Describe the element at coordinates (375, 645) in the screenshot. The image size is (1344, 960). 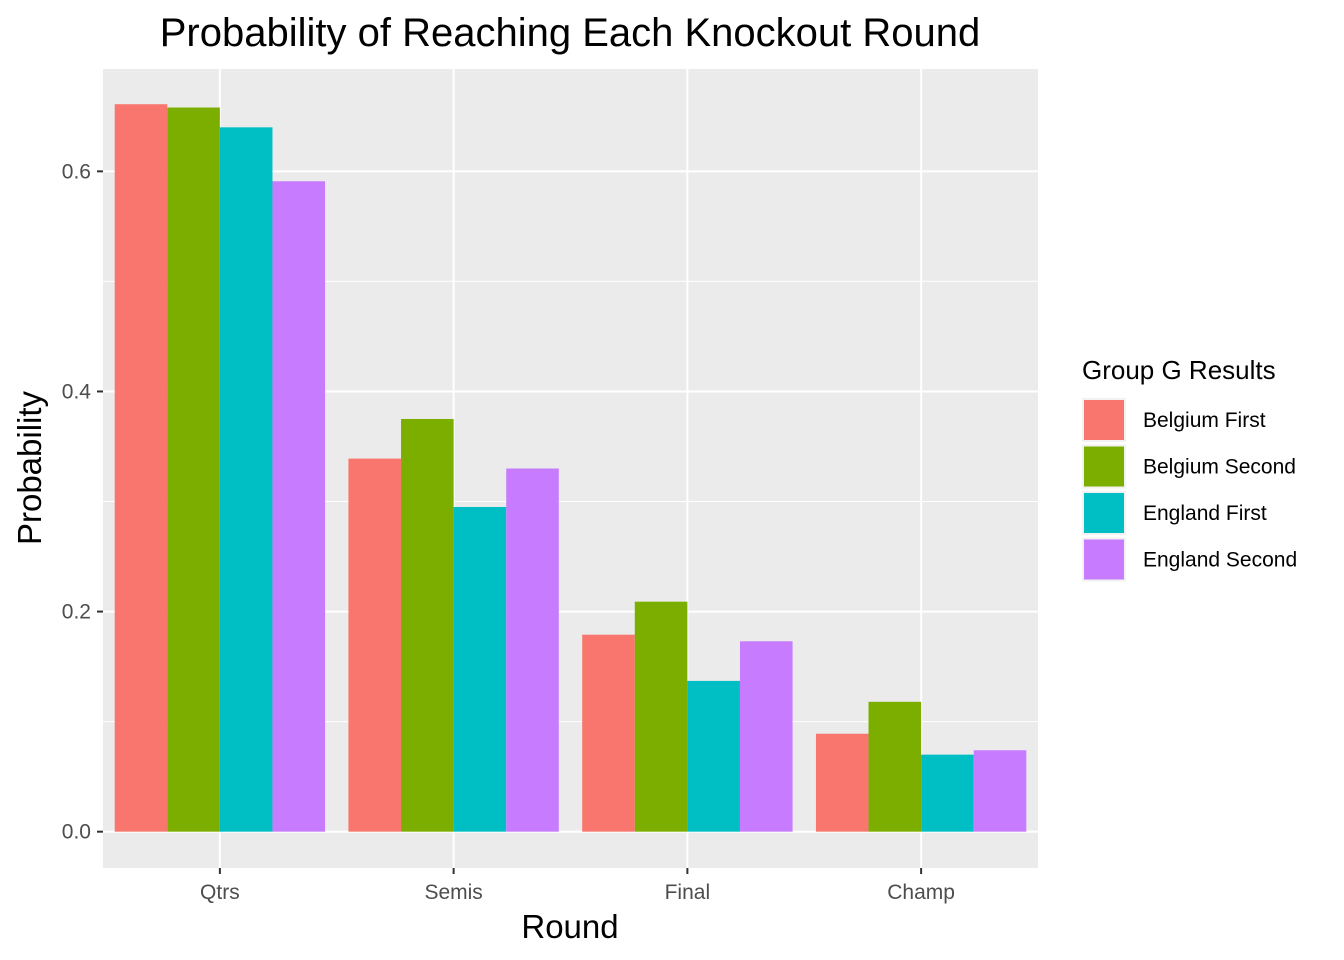
I see `bar-belgium-first-semis` at that location.